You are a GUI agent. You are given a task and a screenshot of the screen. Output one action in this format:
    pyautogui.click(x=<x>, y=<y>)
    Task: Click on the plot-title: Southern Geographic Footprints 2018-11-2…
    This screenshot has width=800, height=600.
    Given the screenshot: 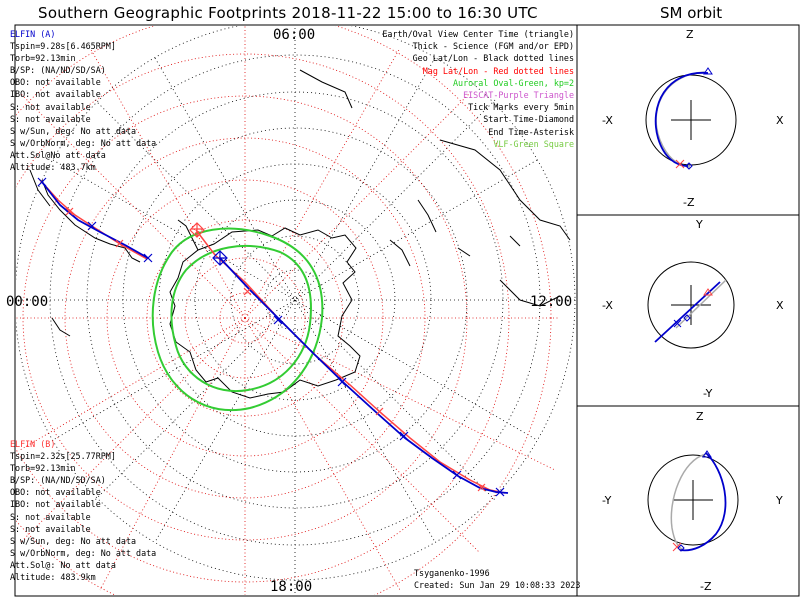 What is the action you would take?
    pyautogui.click(x=288, y=13)
    